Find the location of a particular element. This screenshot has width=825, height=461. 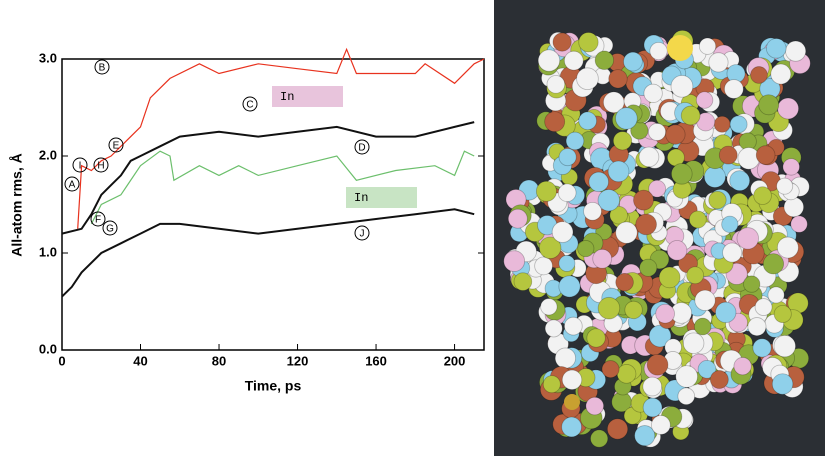

y-tick-label: 0.0 is located at coordinates (48, 348).